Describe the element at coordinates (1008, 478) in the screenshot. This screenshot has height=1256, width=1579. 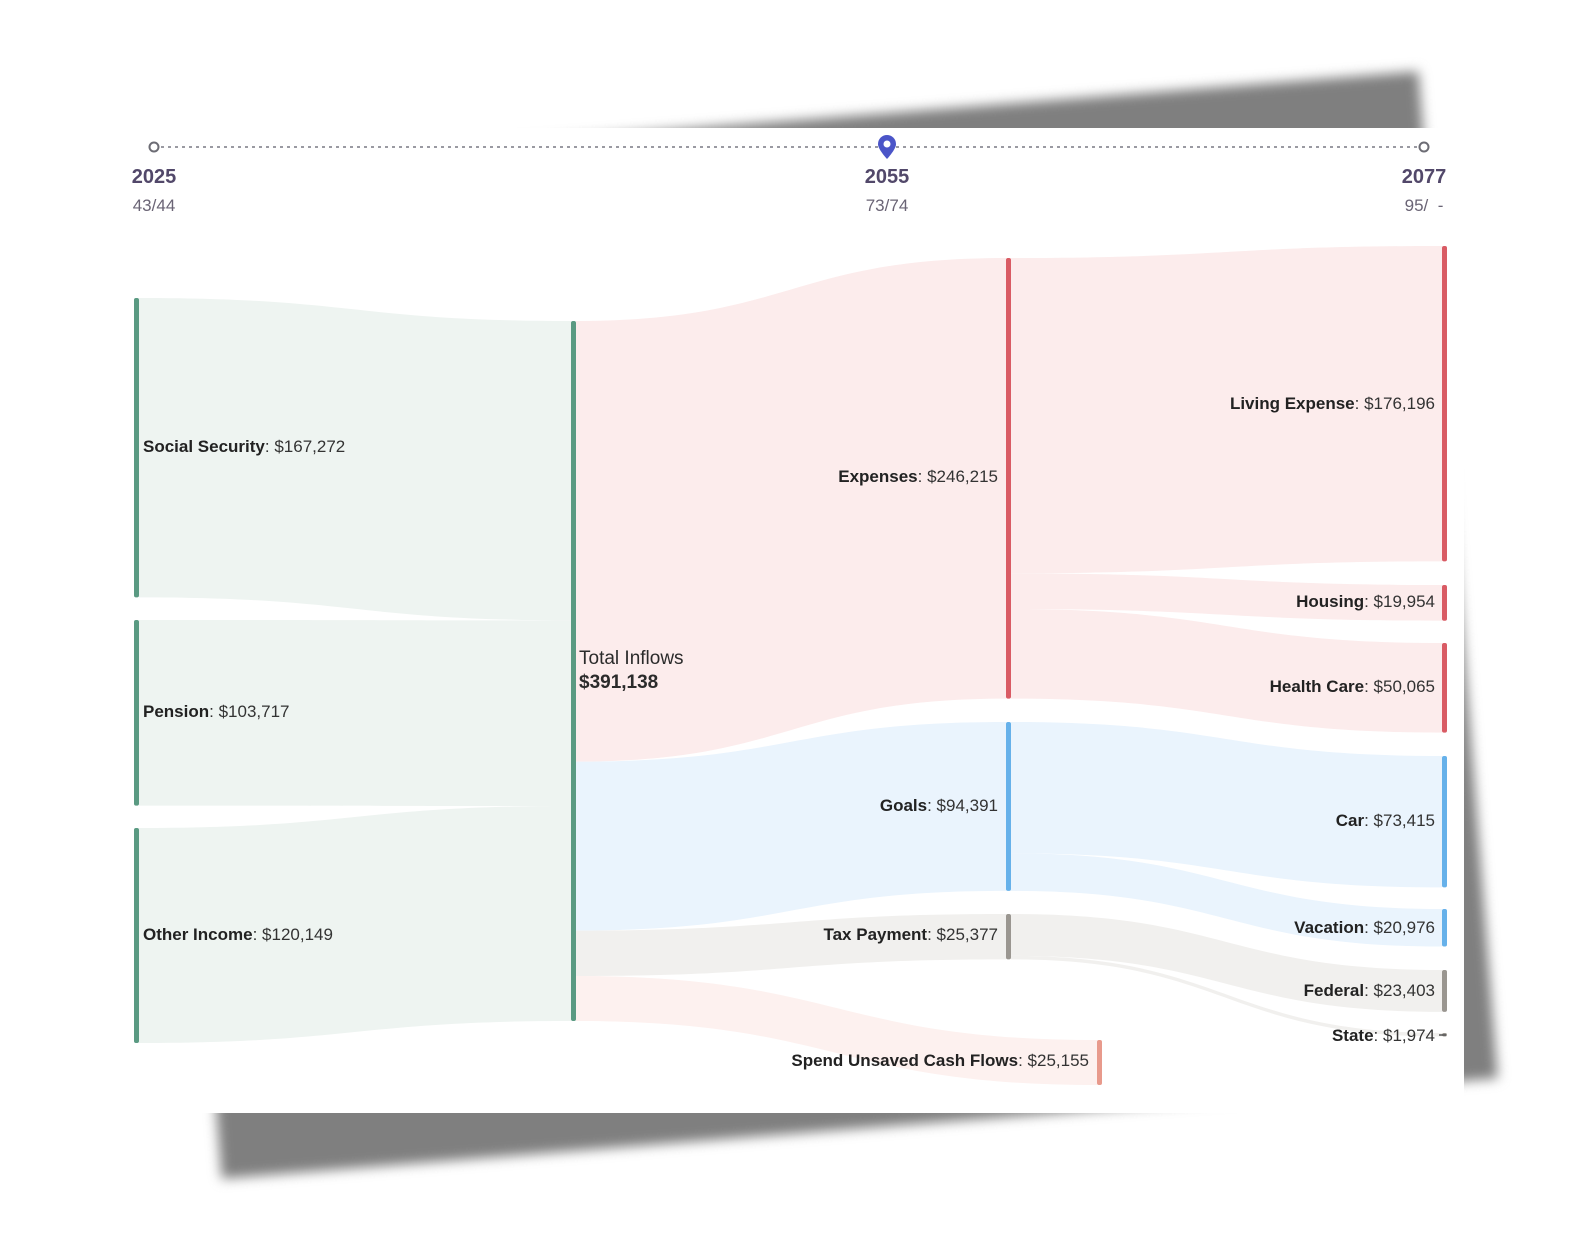
I see `node-bar-expenses` at that location.